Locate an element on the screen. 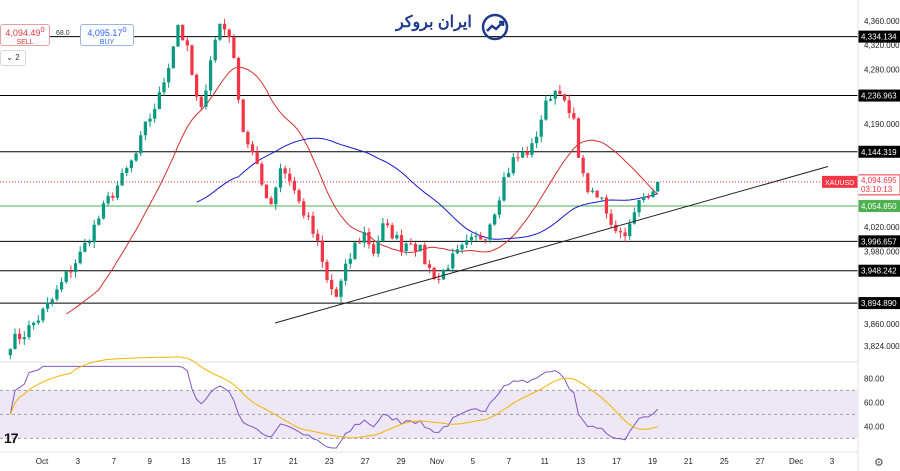  buy-price: 4,095.17 is located at coordinates (105, 33).